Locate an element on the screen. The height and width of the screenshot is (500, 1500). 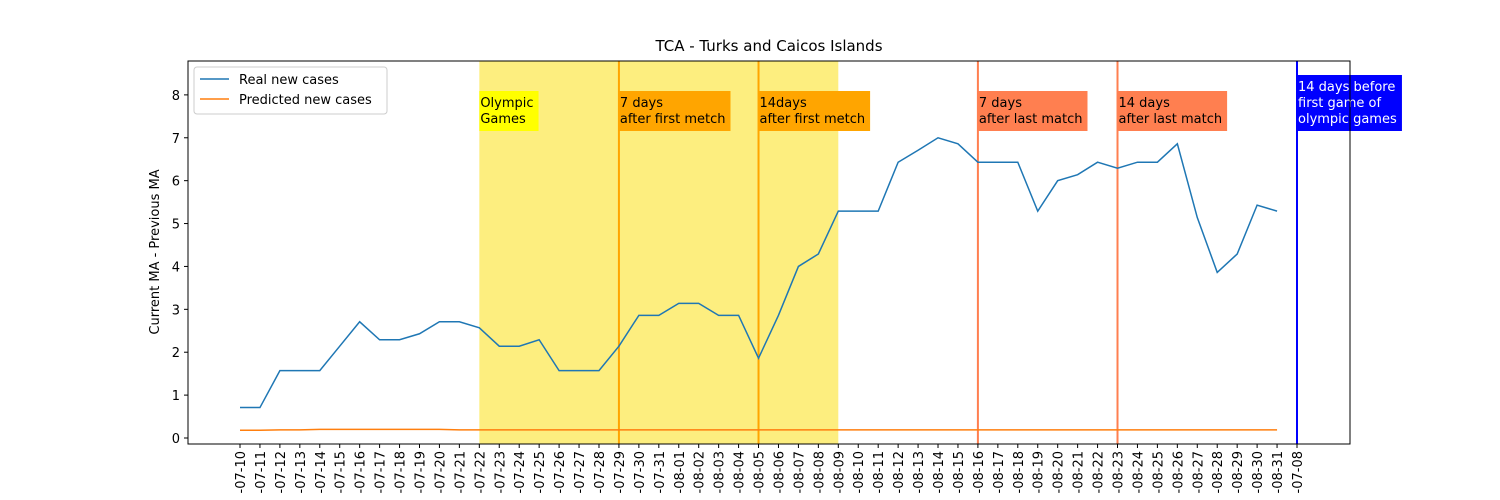
x-tick-label: -08-10 is located at coordinates (859, 472).